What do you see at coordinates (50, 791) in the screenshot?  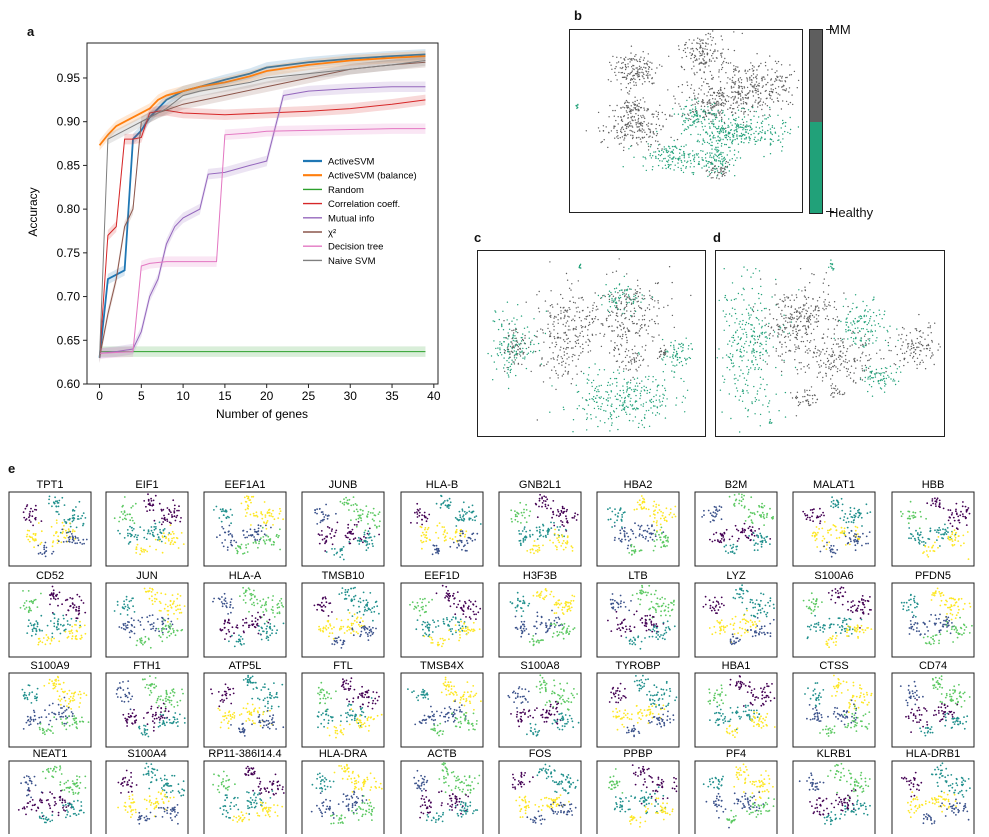 I see `gene-subplot: NEAT1` at bounding box center [50, 791].